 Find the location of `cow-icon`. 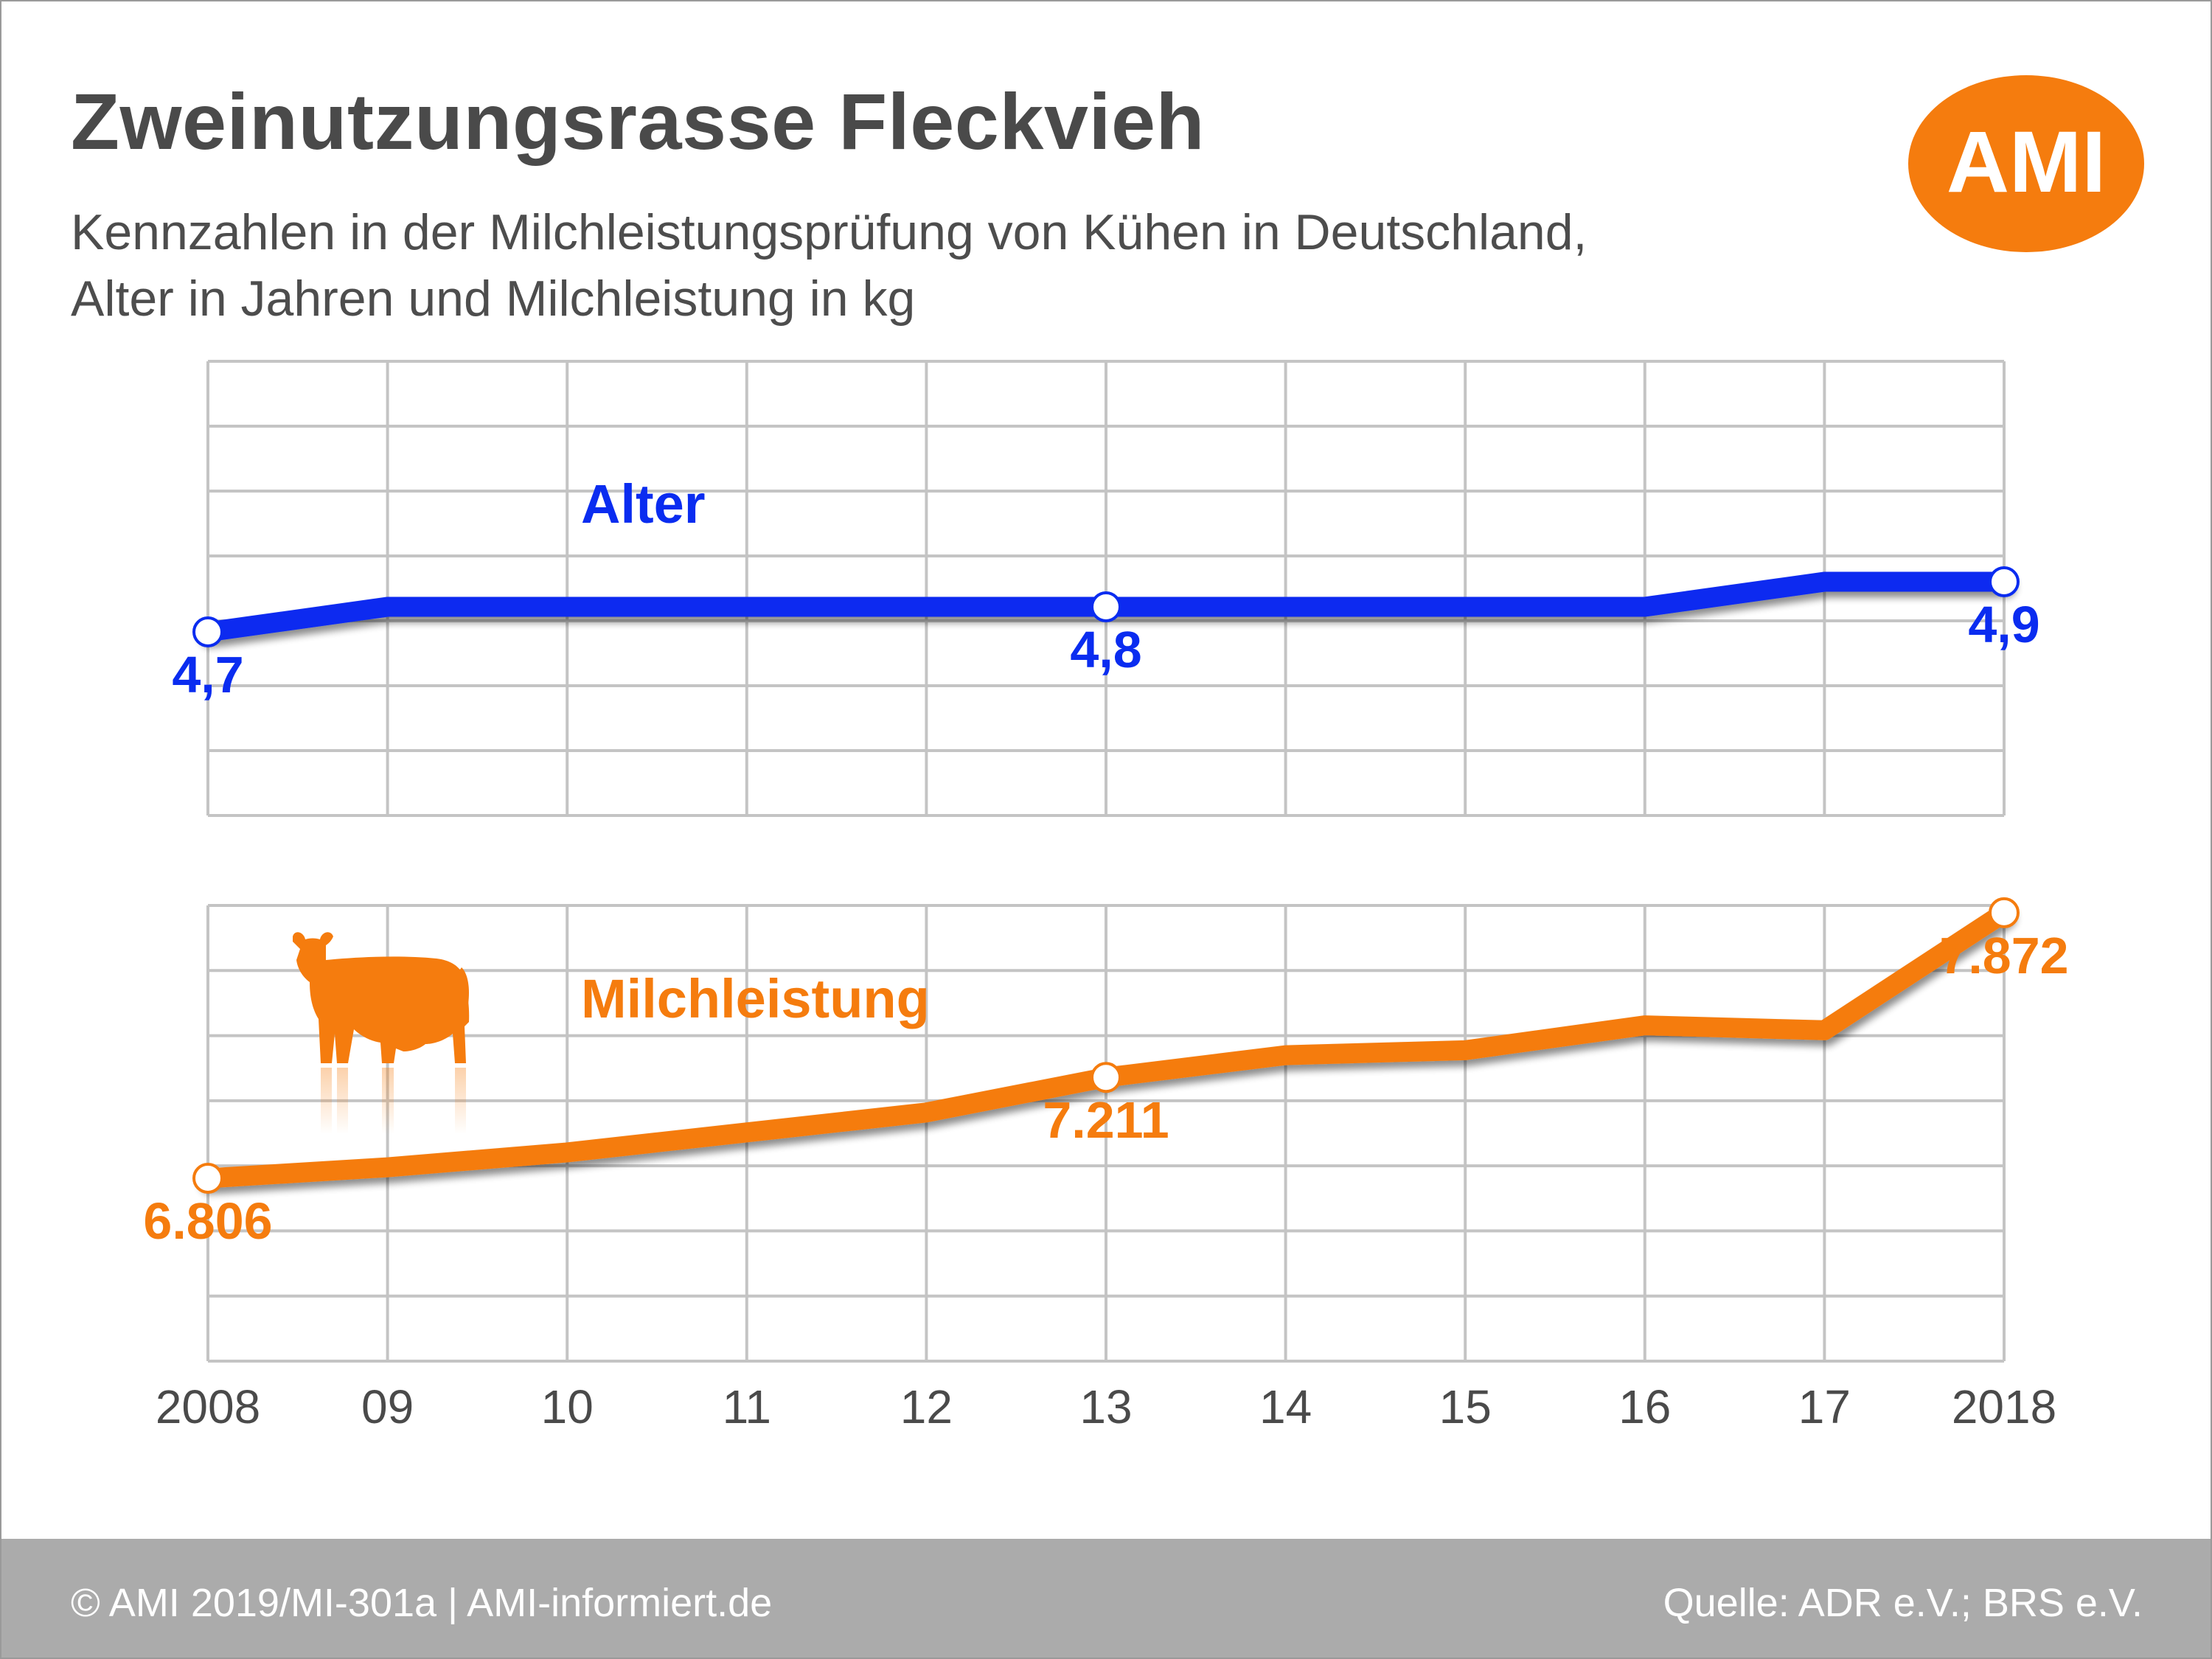

cow-icon is located at coordinates (381, 1033).